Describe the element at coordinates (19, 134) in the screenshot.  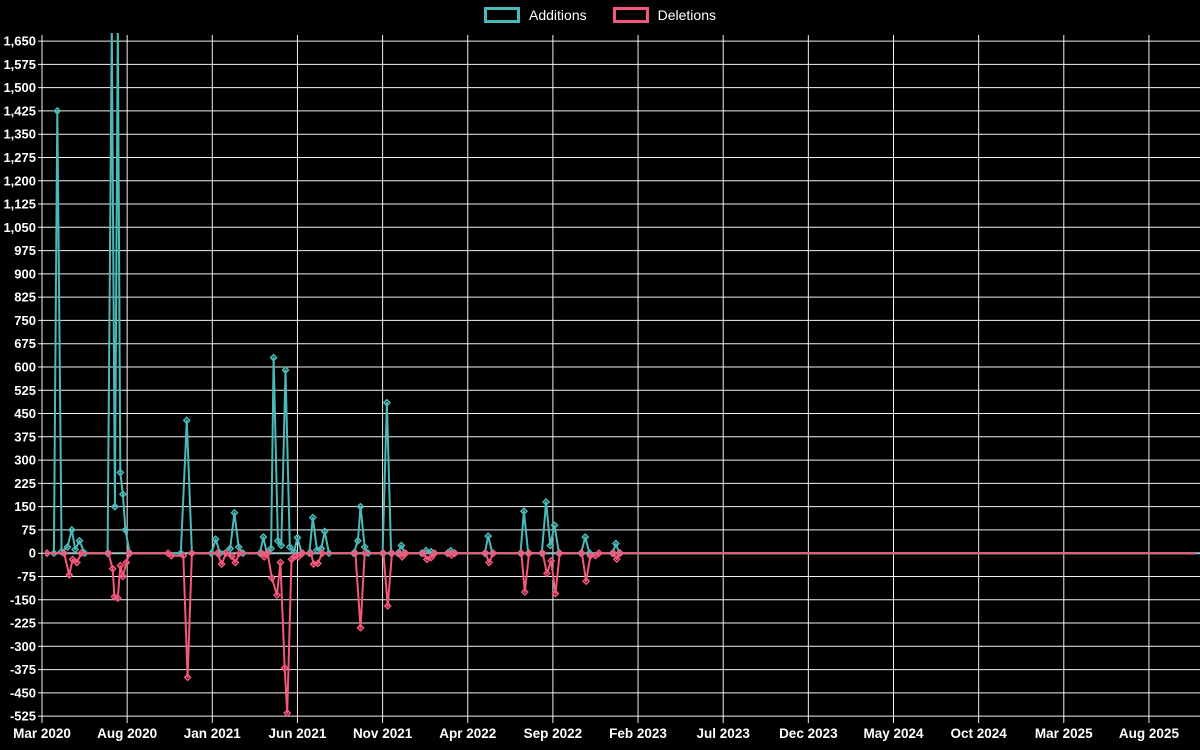
I see `y-axis-tick-label: 1,350` at that location.